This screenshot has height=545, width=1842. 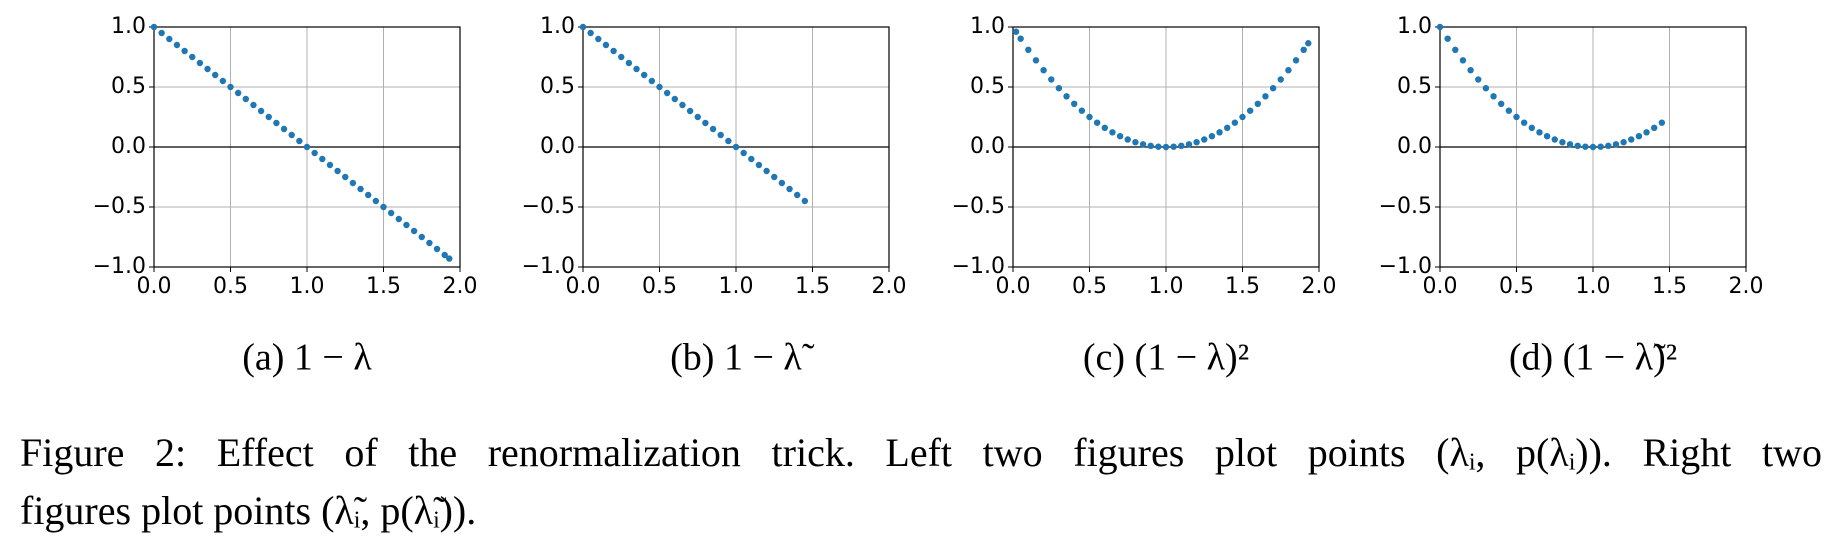 I want to click on x-tick-label: 0.0, so click(x=1013, y=286).